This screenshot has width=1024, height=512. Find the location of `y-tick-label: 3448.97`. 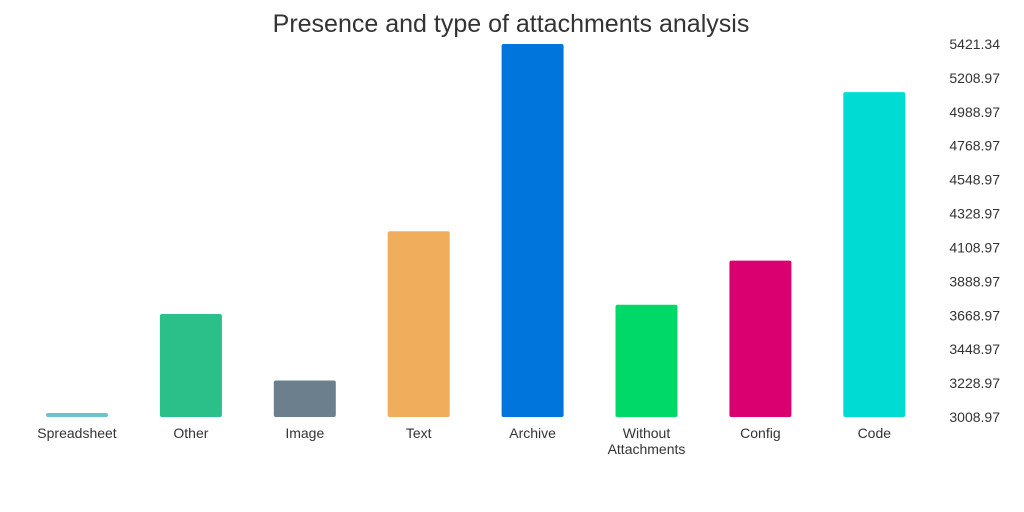

y-tick-label: 3448.97 is located at coordinates (974, 349).